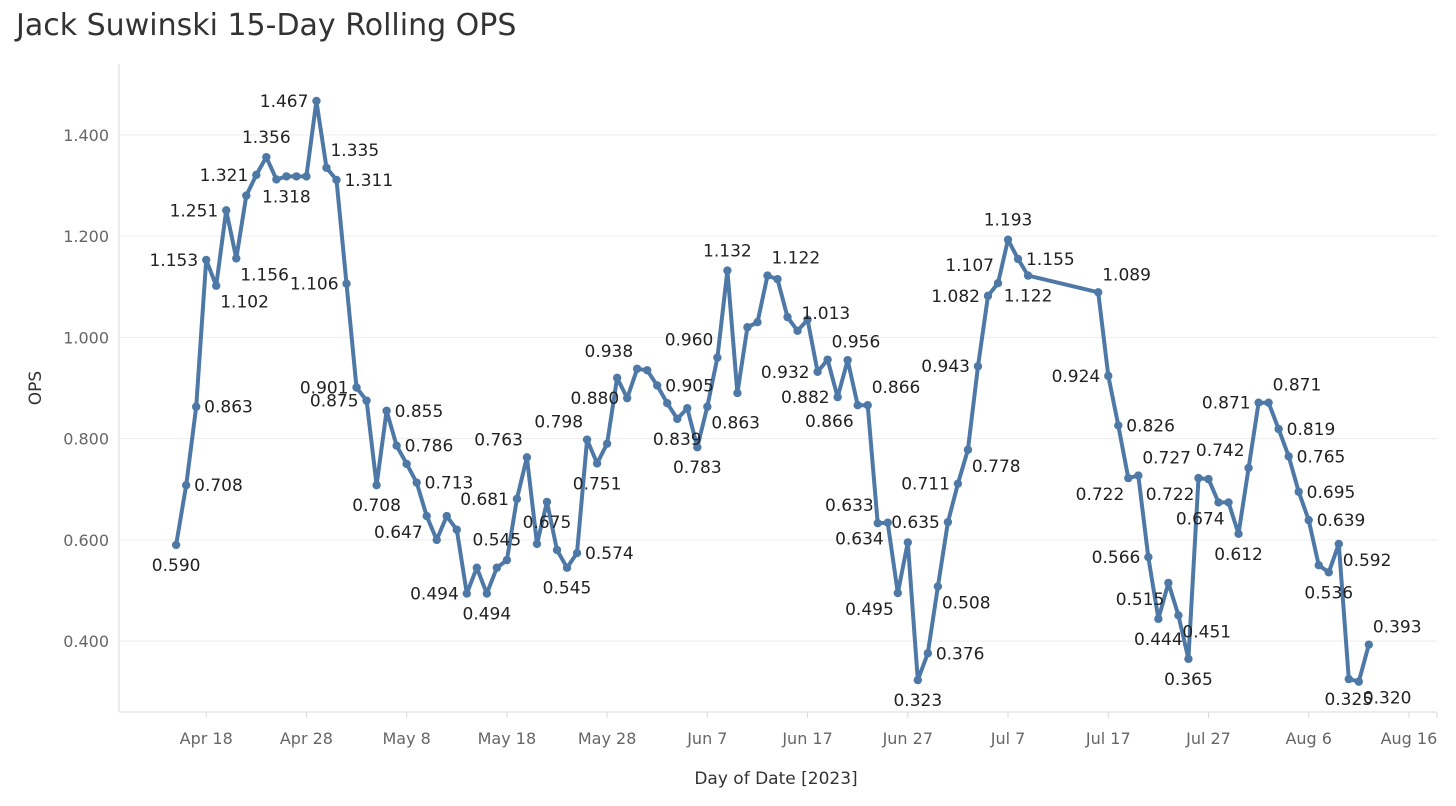  What do you see at coordinates (1150, 426) in the screenshot?
I see `data-label: 0.826` at bounding box center [1150, 426].